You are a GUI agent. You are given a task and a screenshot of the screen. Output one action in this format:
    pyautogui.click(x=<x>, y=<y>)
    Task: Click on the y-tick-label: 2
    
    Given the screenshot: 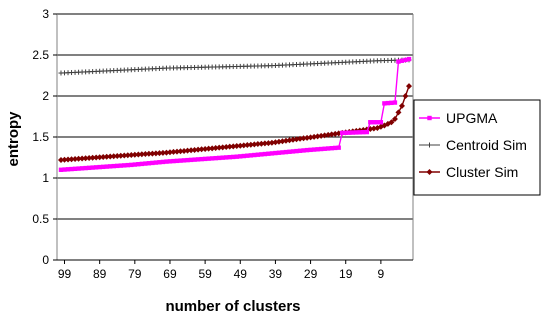 What is the action you would take?
    pyautogui.click(x=45, y=96)
    